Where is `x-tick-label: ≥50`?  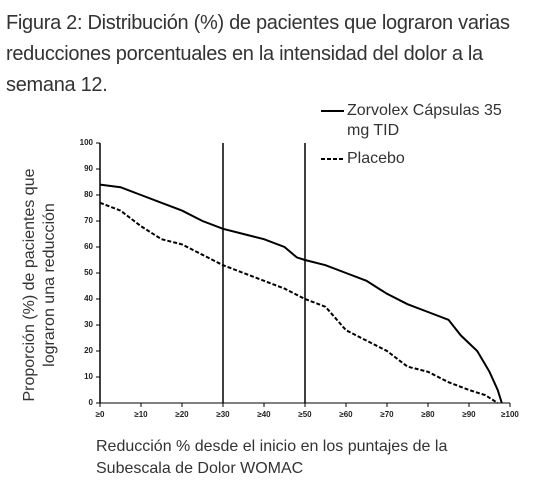
x-tick-label: ≥50 is located at coordinates (305, 414).